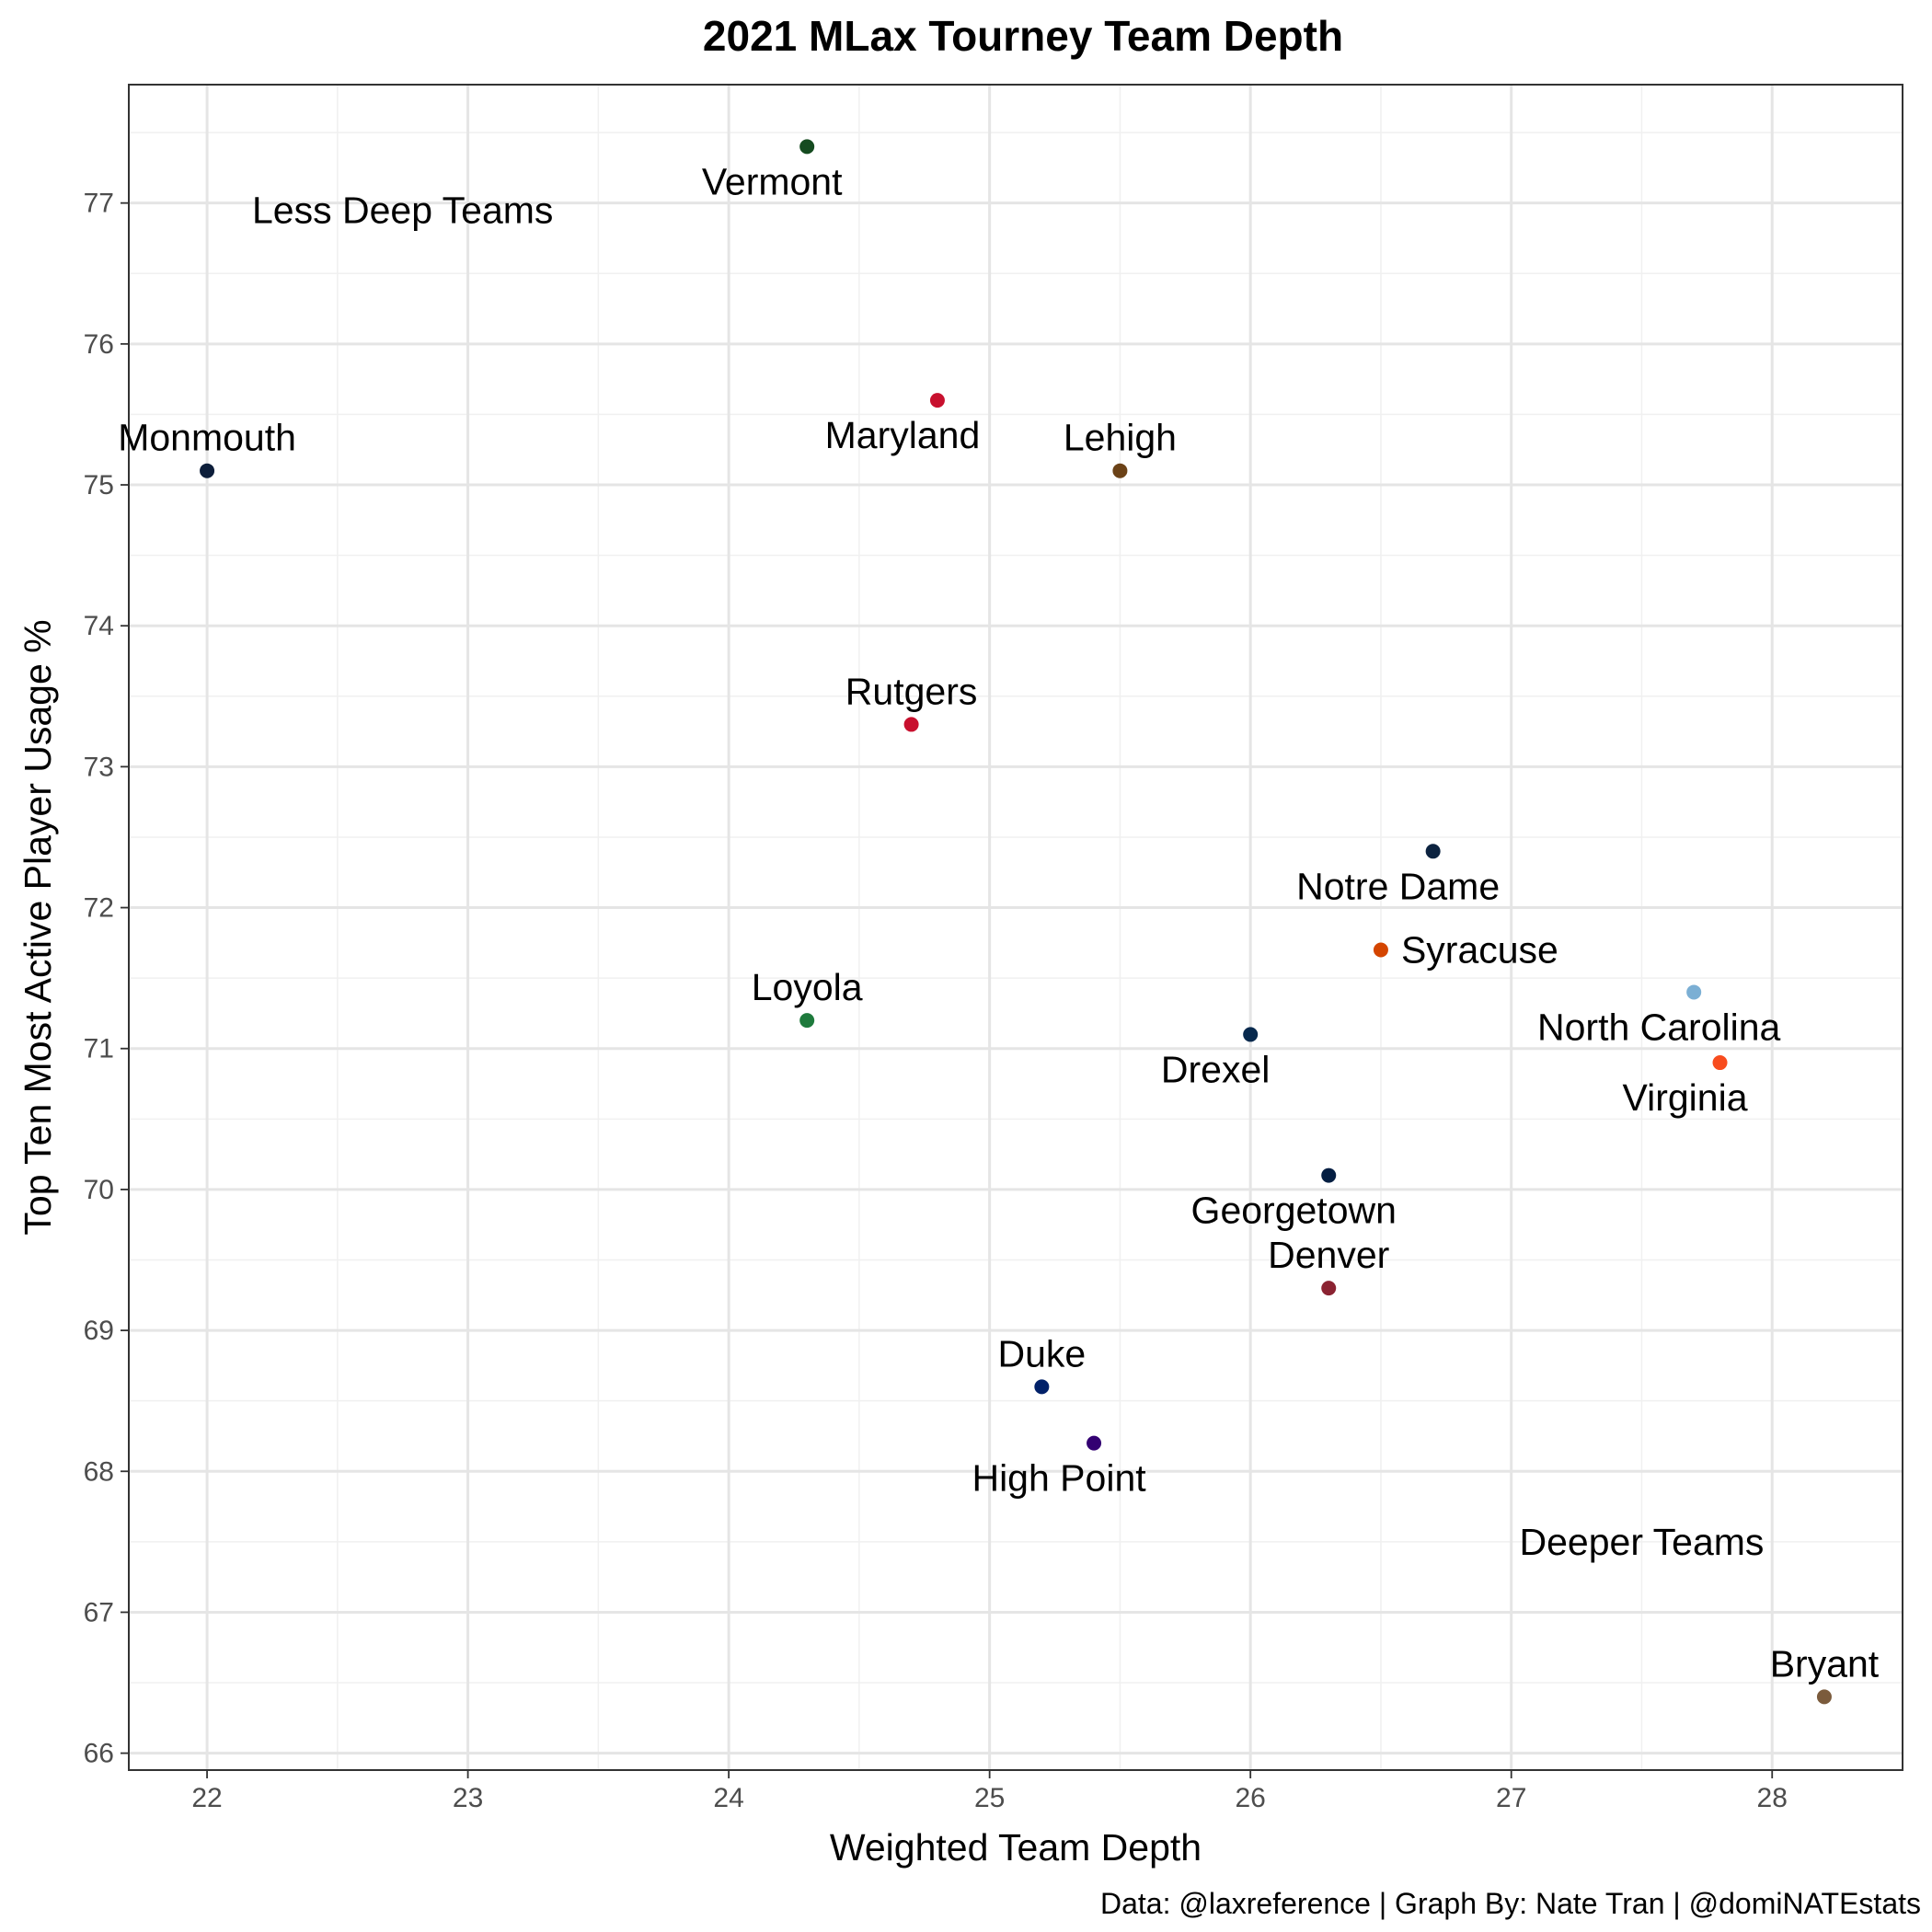  What do you see at coordinates (1294, 1211) in the screenshot?
I see `point-label: Georgetown` at bounding box center [1294, 1211].